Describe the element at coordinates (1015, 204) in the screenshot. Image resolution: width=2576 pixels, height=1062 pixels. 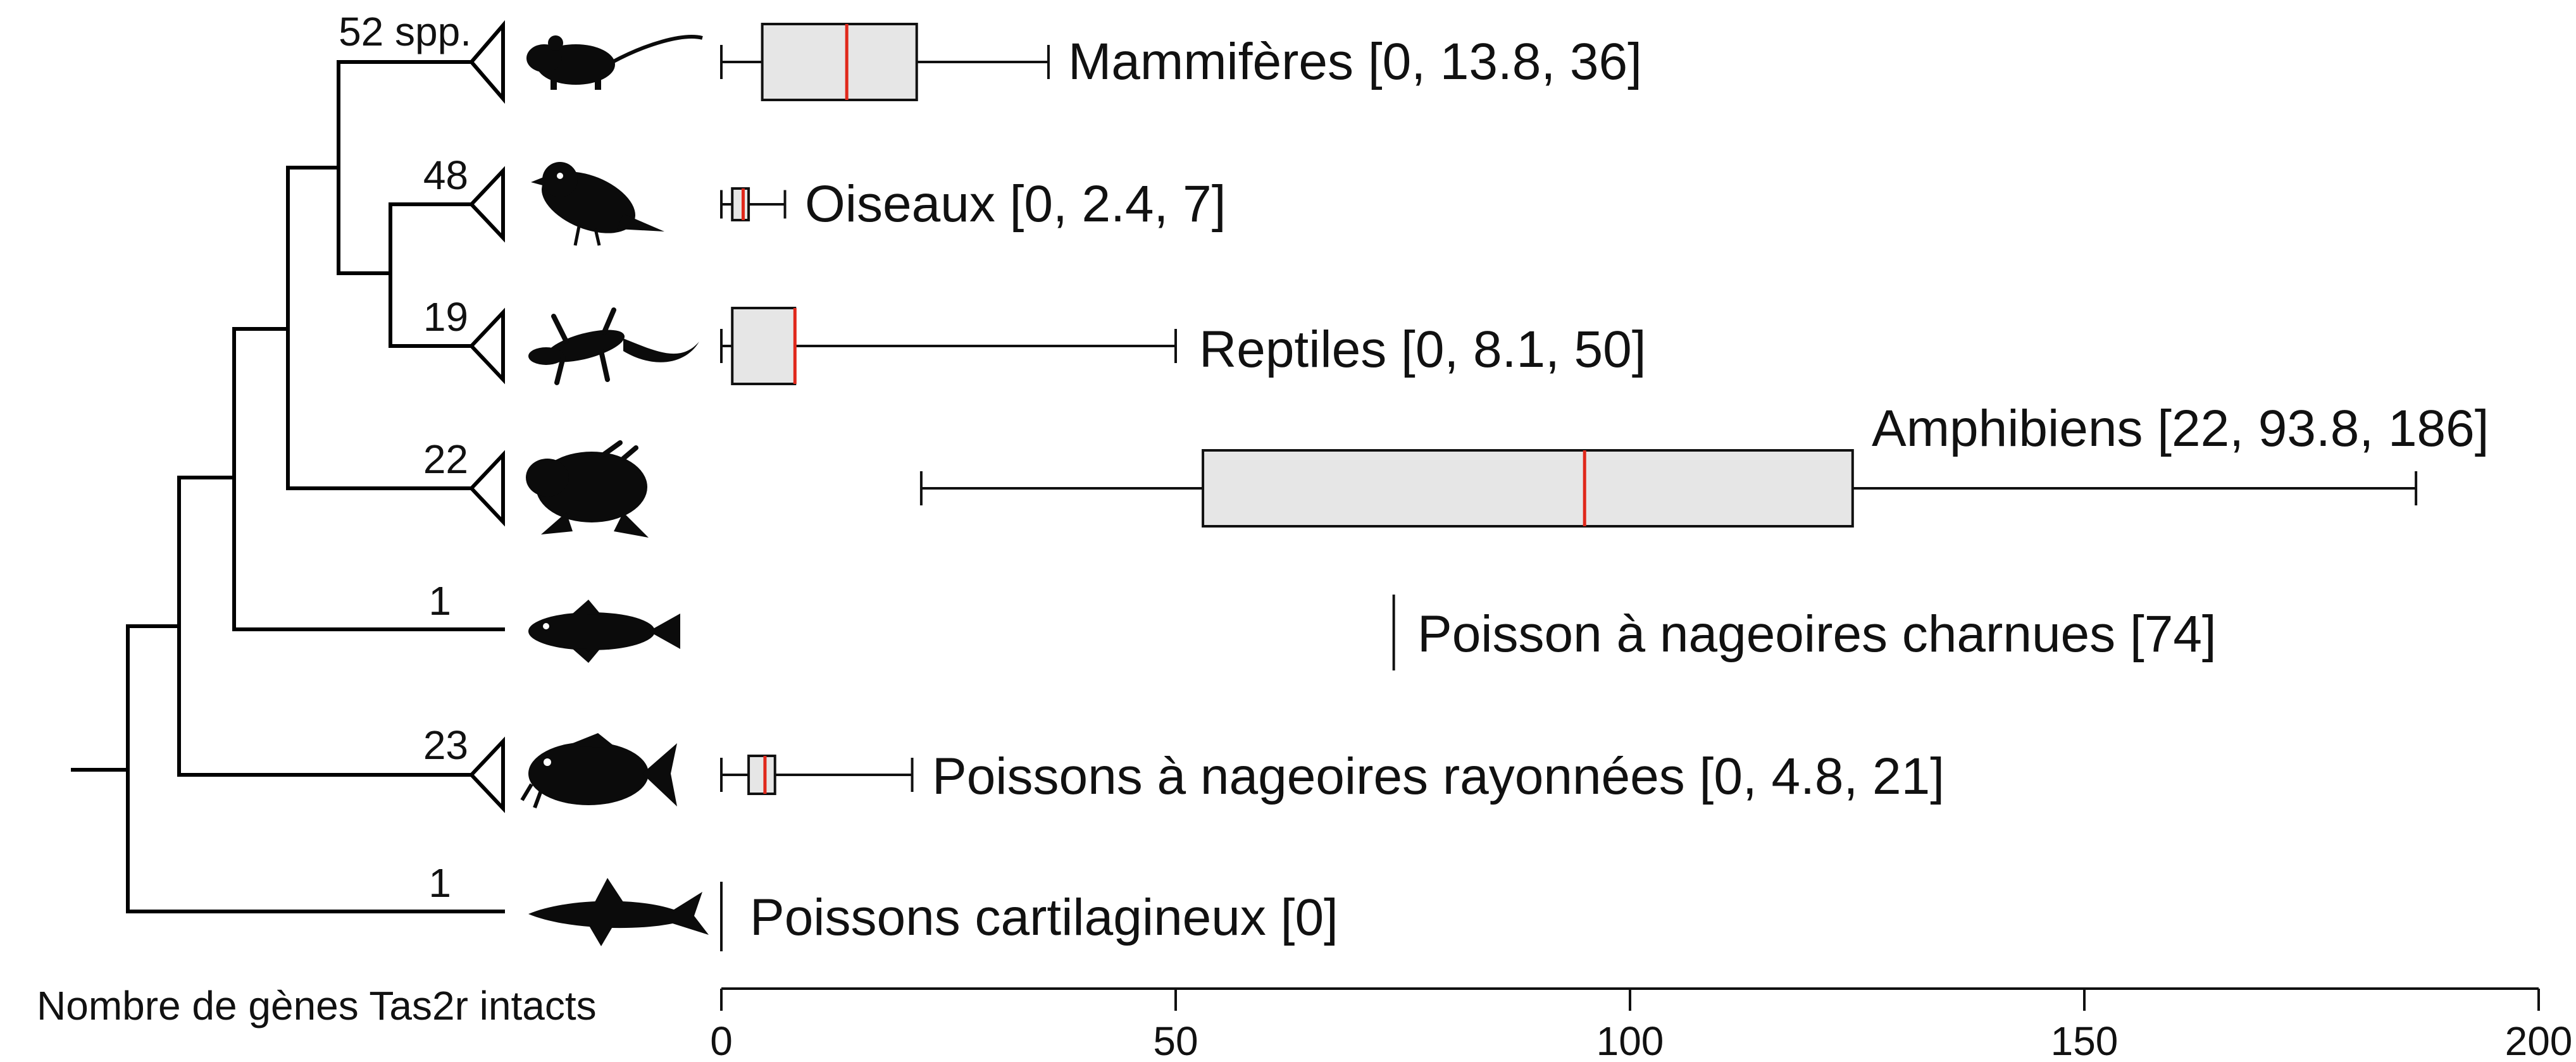
I see `series-label-oiseaux: Oiseaux [0, 2.4, 7]` at that location.